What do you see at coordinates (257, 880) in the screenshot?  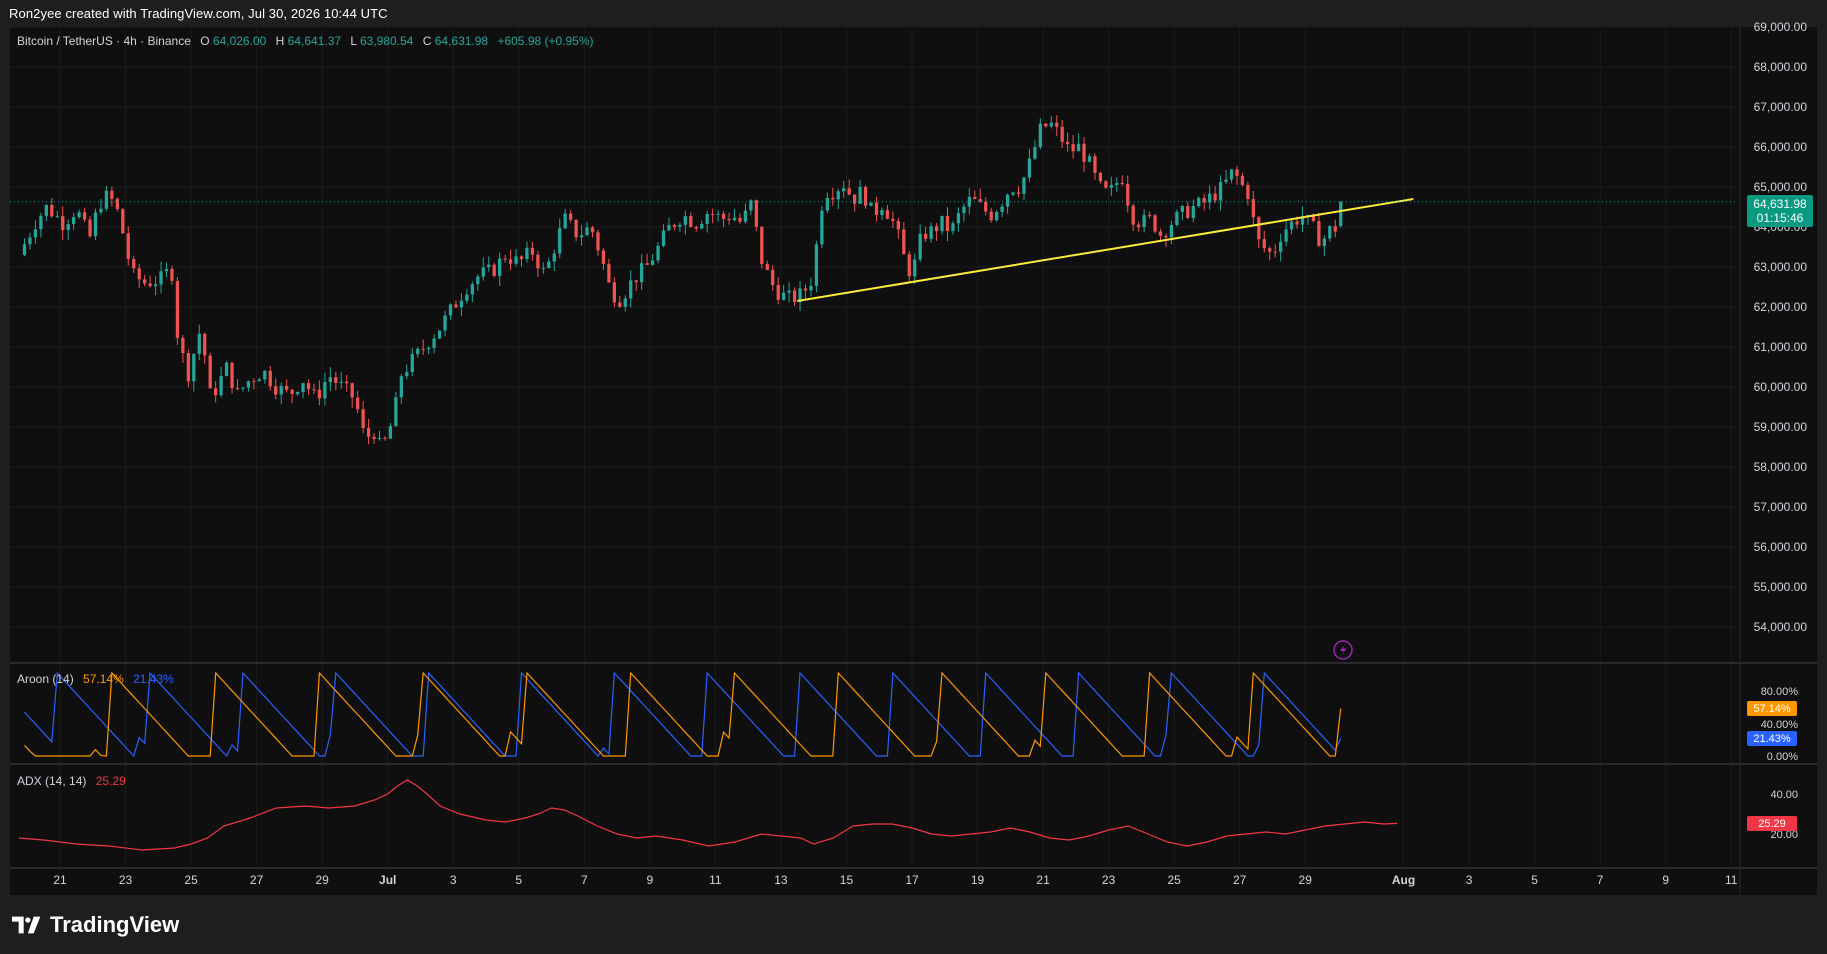 I see `time-tick-label: 27` at bounding box center [257, 880].